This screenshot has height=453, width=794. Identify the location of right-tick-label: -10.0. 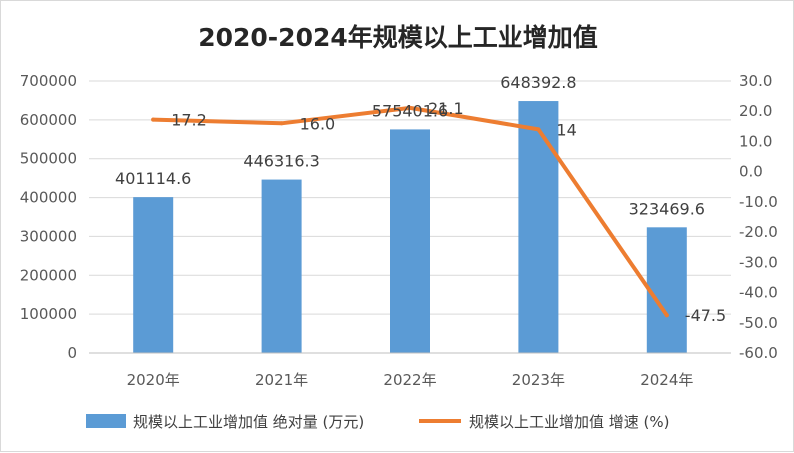
(758, 202).